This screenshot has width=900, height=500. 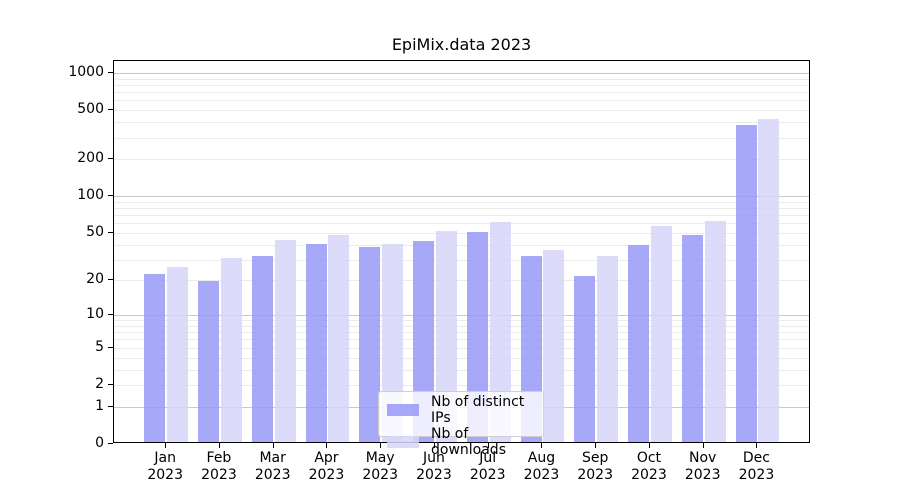 What do you see at coordinates (370, 344) in the screenshot?
I see `bar-distinct-ips-may` at bounding box center [370, 344].